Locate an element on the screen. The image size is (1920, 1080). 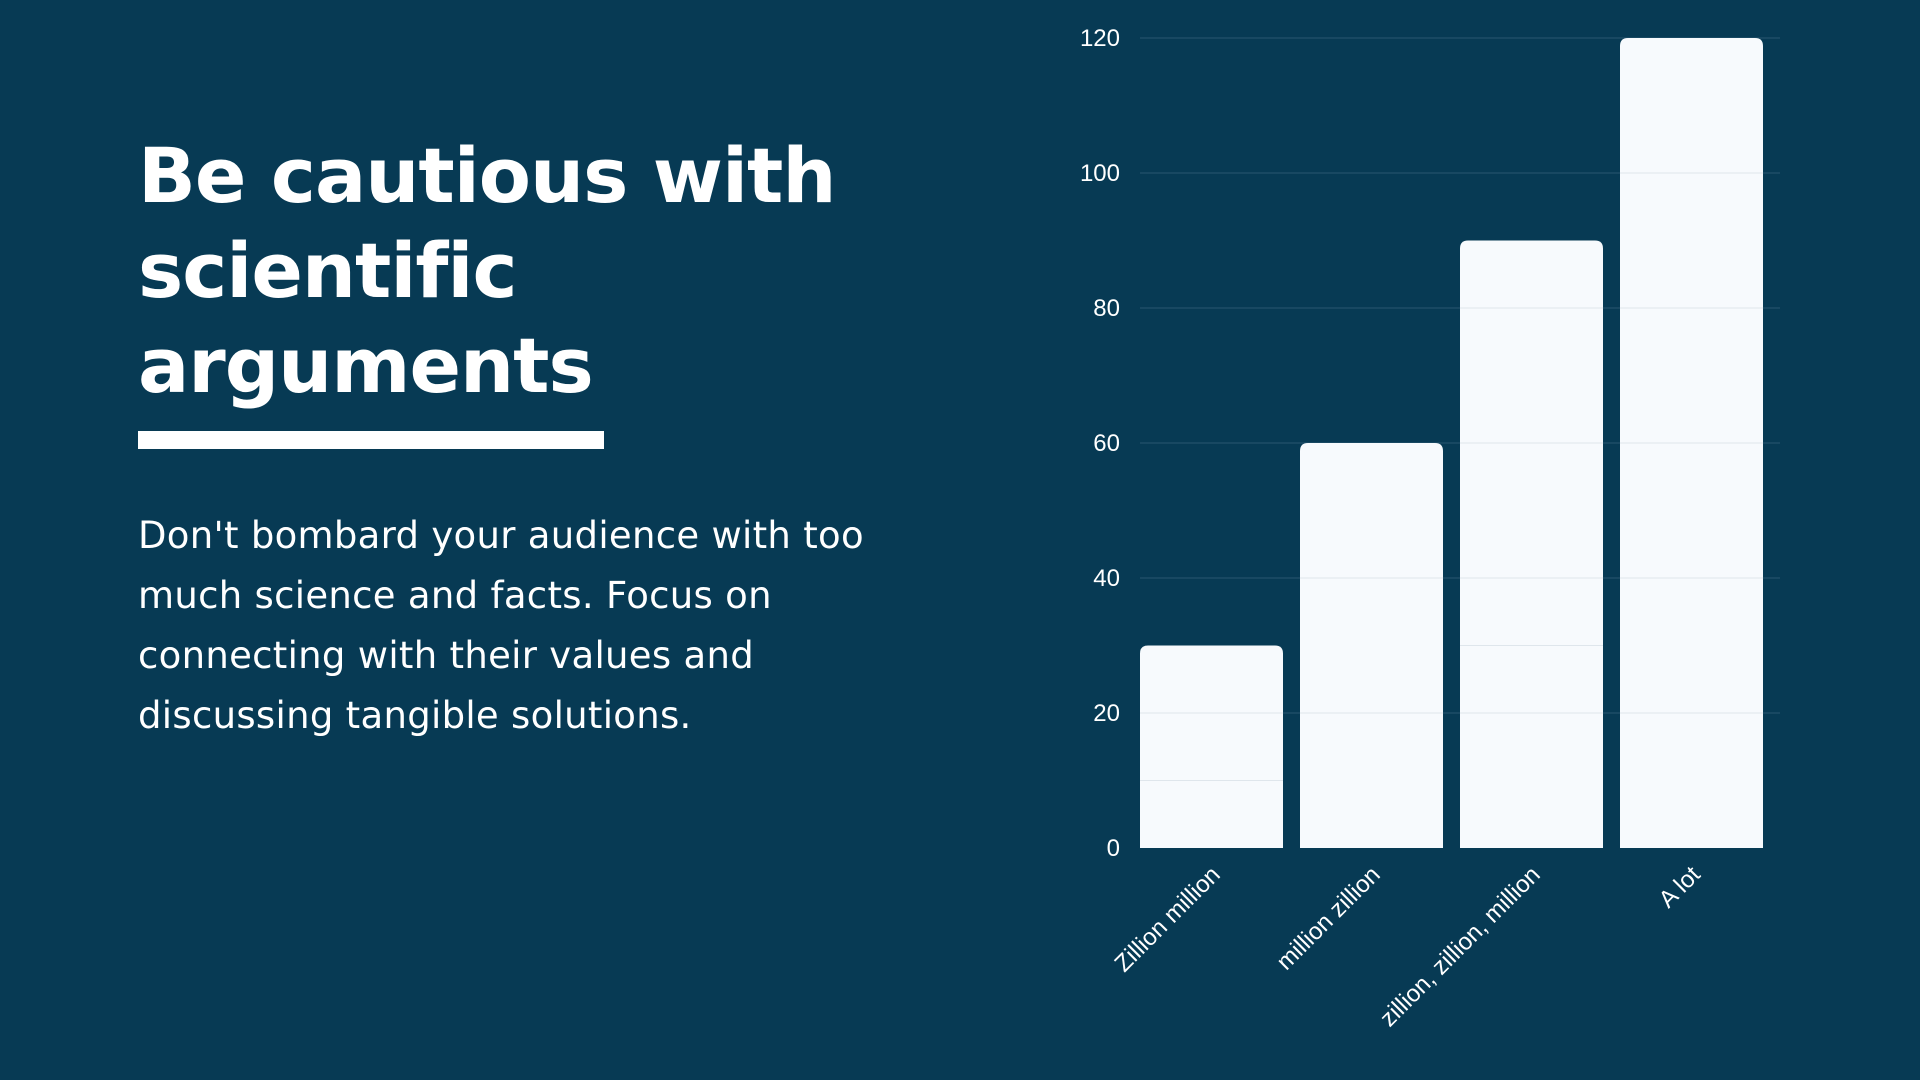
y-tick-labels: 0 20 40 60 80 100 120 is located at coordinates (1100, 443).